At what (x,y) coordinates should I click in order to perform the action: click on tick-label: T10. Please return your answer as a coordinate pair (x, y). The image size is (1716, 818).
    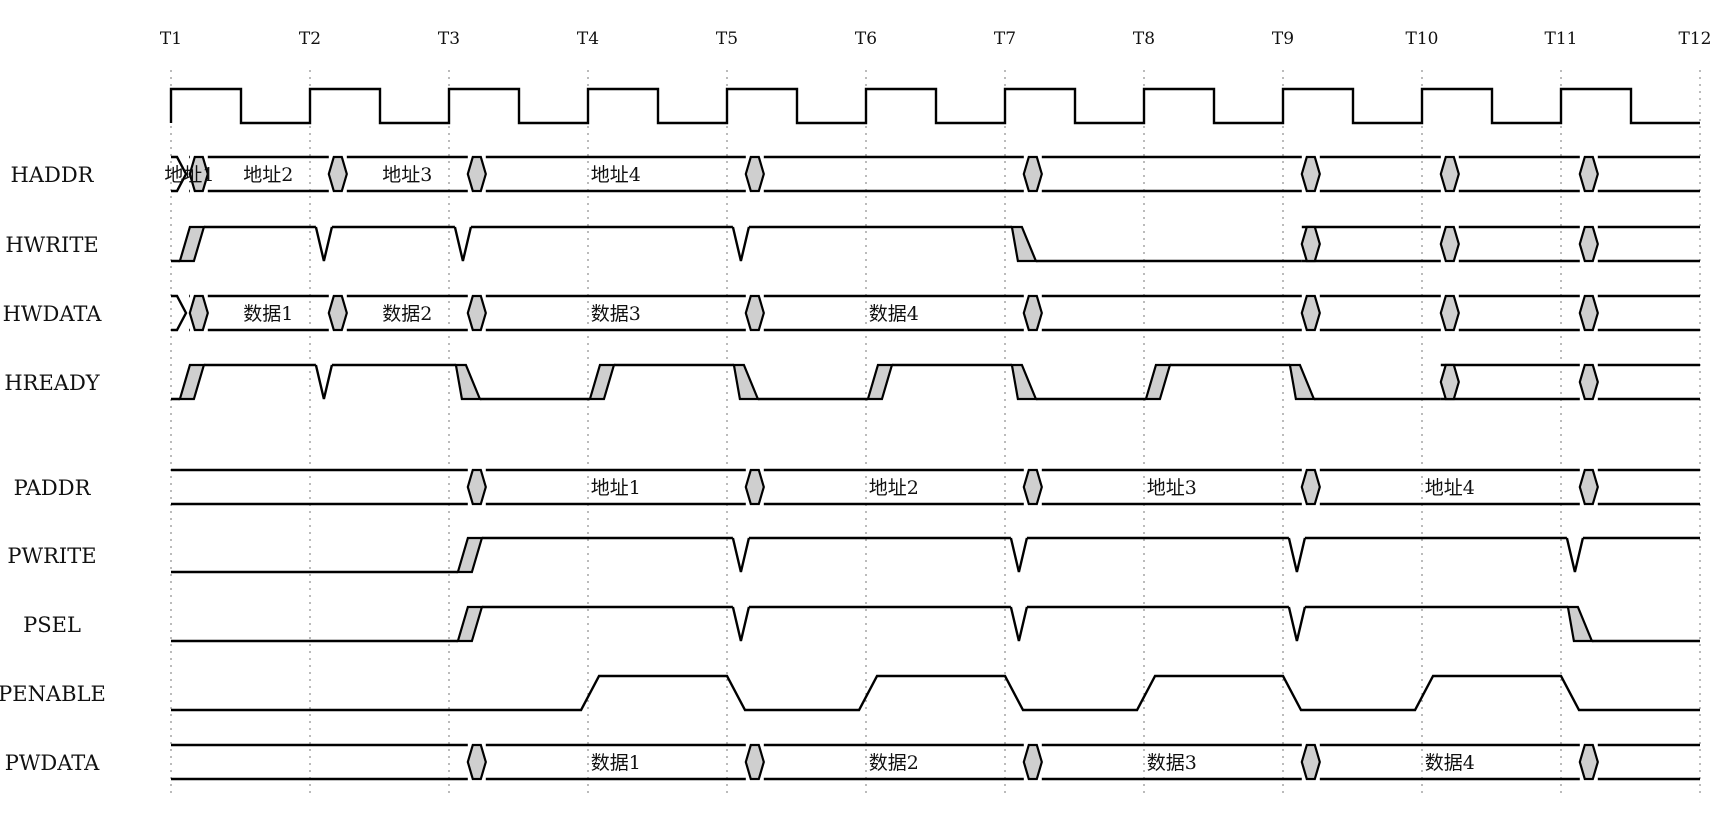
    Looking at the image, I should click on (1422, 39).